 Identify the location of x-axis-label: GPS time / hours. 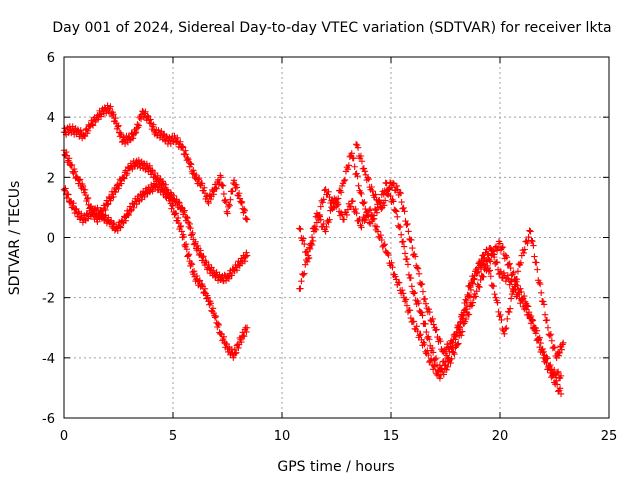
(335, 467).